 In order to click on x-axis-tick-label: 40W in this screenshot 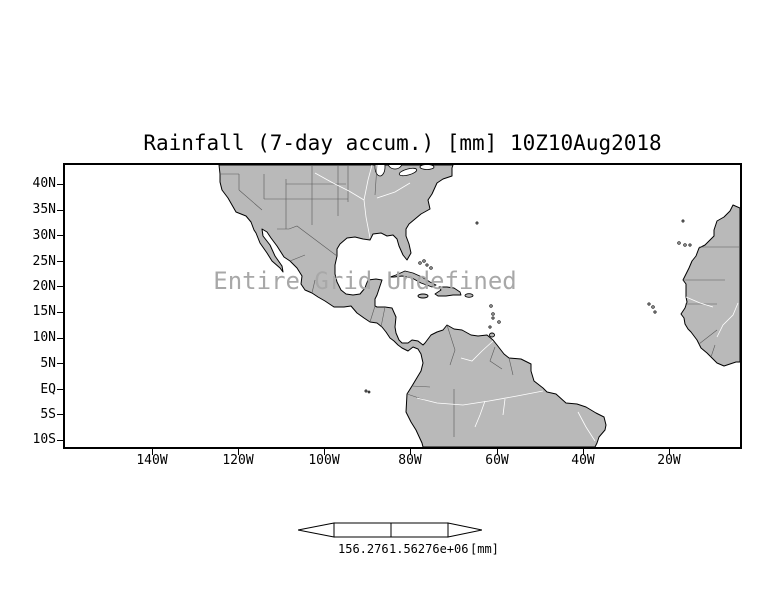, I will do `click(583, 460)`.